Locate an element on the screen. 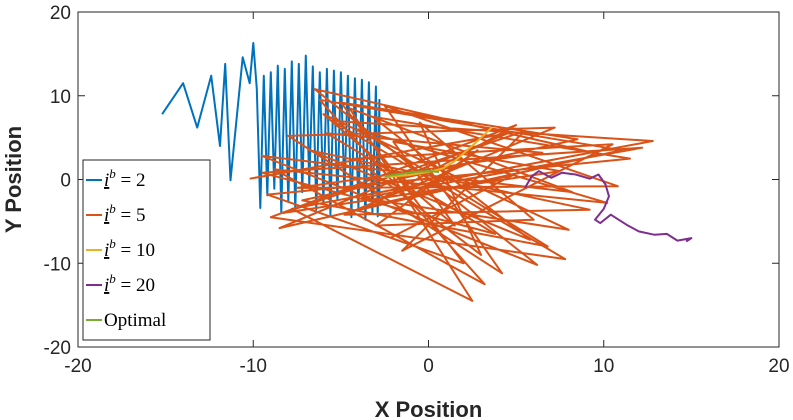  legend-entry-value: = 5 is located at coordinates (131, 215).